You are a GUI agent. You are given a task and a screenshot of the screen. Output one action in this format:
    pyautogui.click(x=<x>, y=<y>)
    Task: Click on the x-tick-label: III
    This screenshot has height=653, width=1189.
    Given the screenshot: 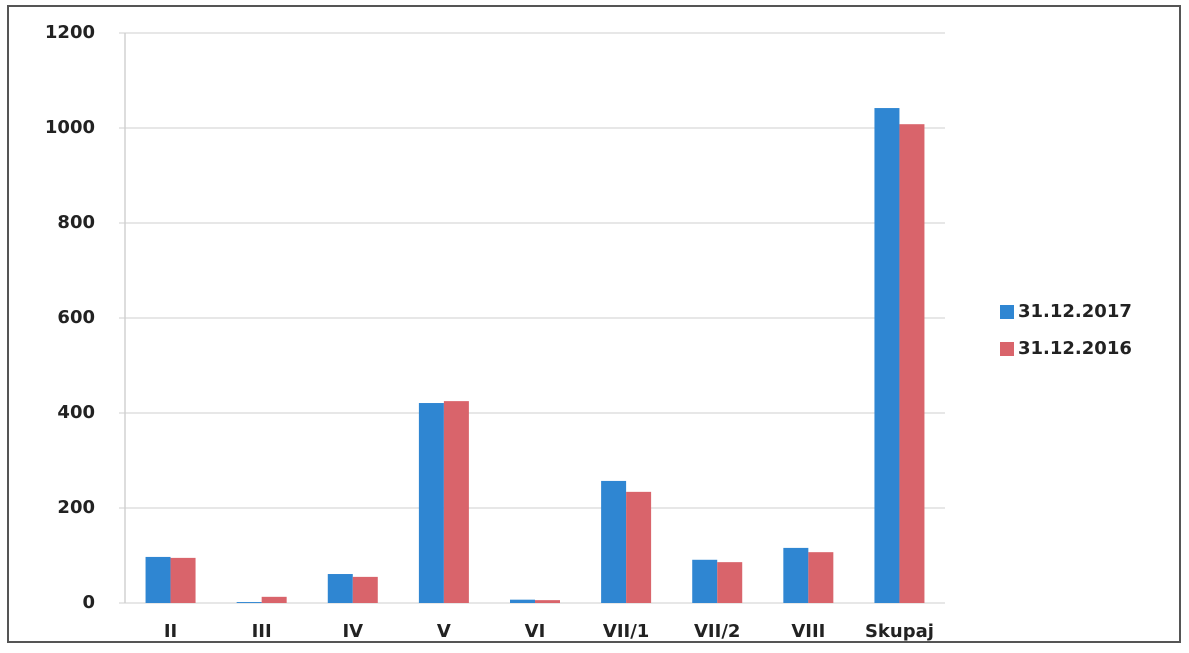 What is the action you would take?
    pyautogui.click(x=262, y=631)
    